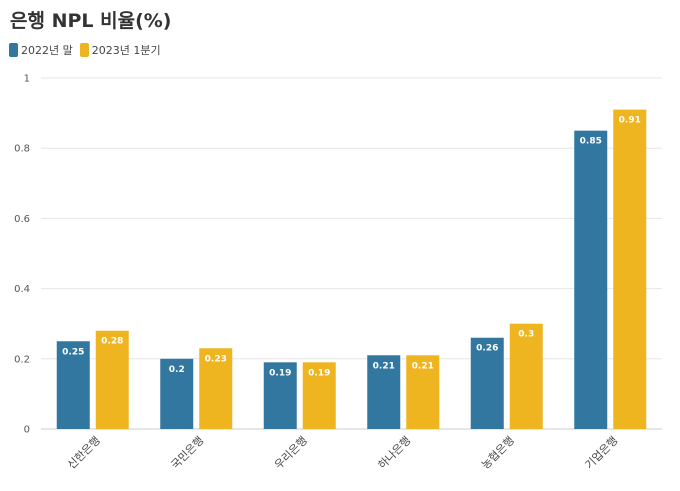 The image size is (680, 491). What do you see at coordinates (91, 21) in the screenshot?
I see `chart-title: 은행 NPL 비율(%)` at bounding box center [91, 21].